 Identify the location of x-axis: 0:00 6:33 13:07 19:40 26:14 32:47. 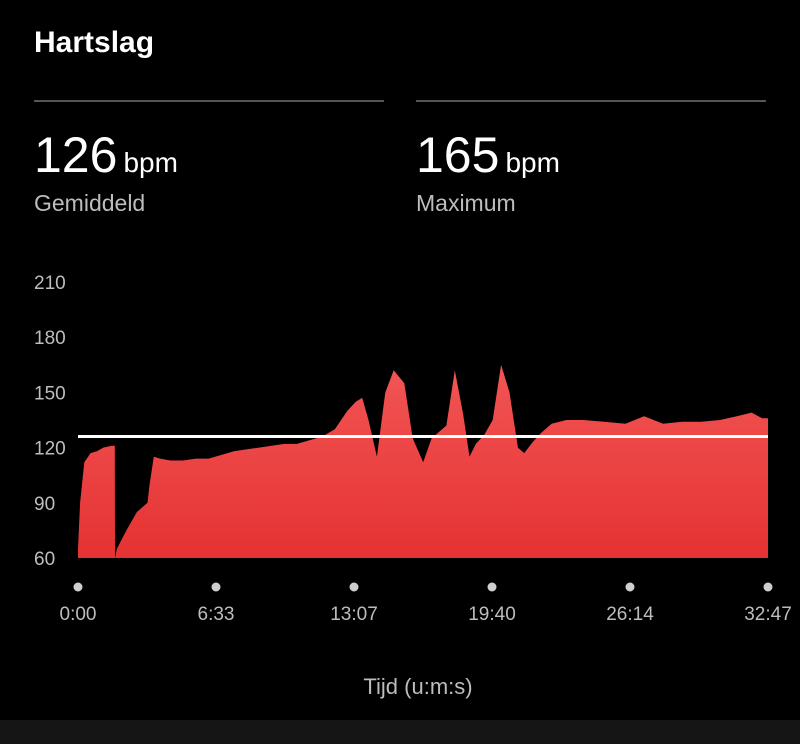
(426, 603).